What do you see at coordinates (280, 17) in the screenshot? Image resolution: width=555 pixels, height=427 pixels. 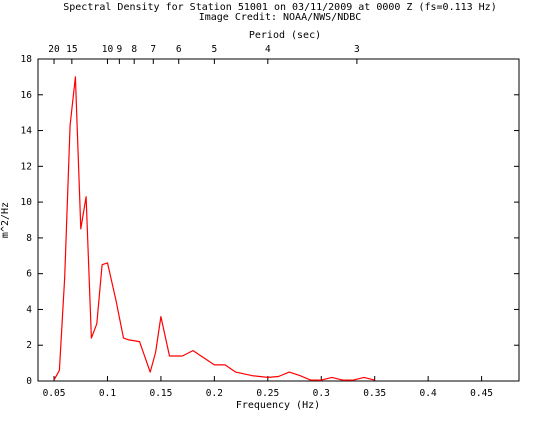 I see `chart-subtitle: Image Credit: NOAA/NWS/NDBC` at bounding box center [280, 17].